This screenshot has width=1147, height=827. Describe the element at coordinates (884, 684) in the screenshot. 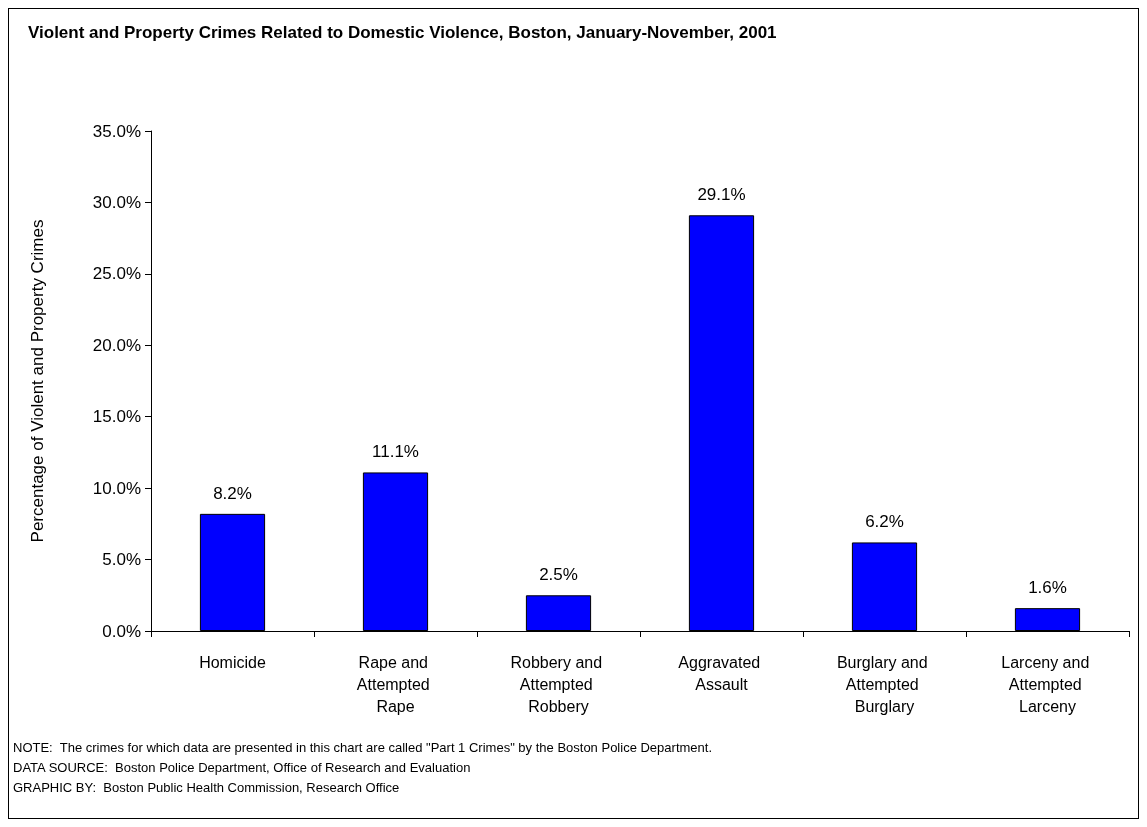

I see `x-tick-label: Burglary and Attempted Burglary` at that location.